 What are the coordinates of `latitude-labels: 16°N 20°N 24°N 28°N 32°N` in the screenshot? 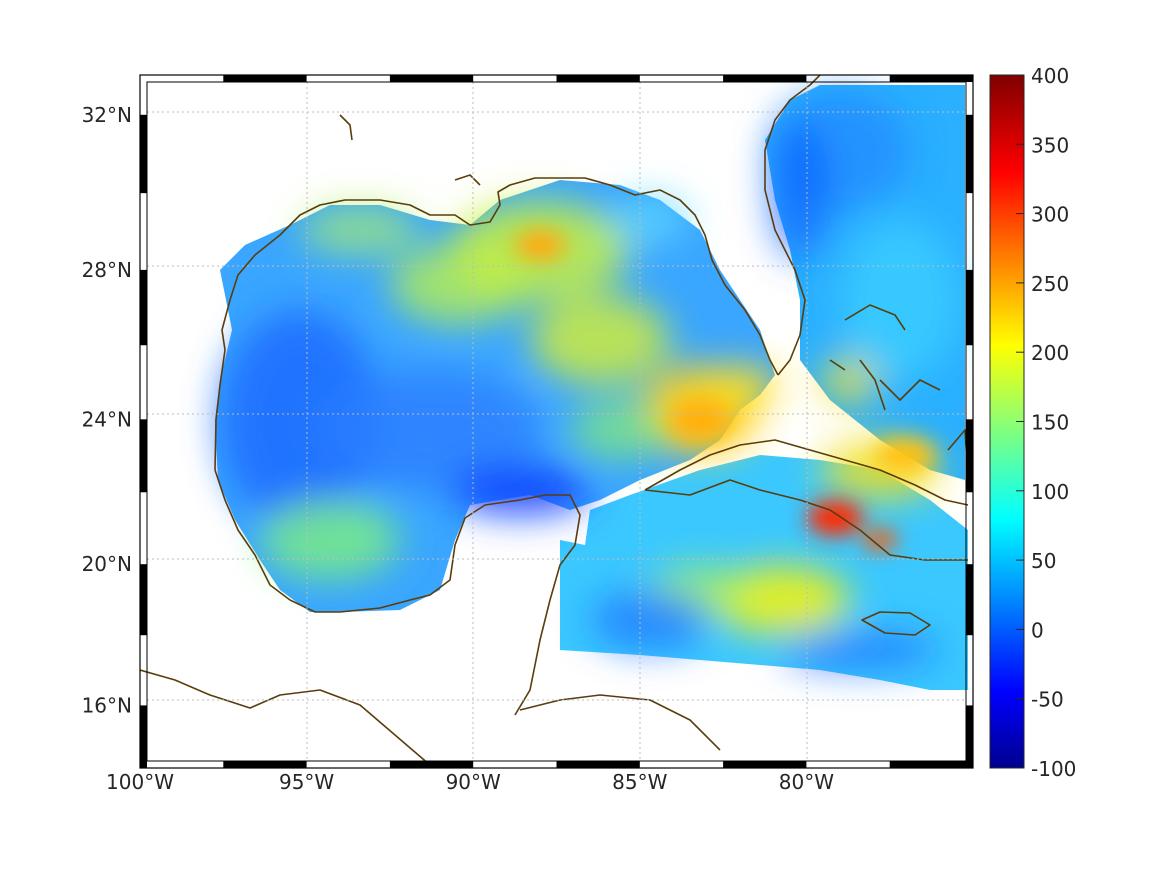 It's located at (107, 410).